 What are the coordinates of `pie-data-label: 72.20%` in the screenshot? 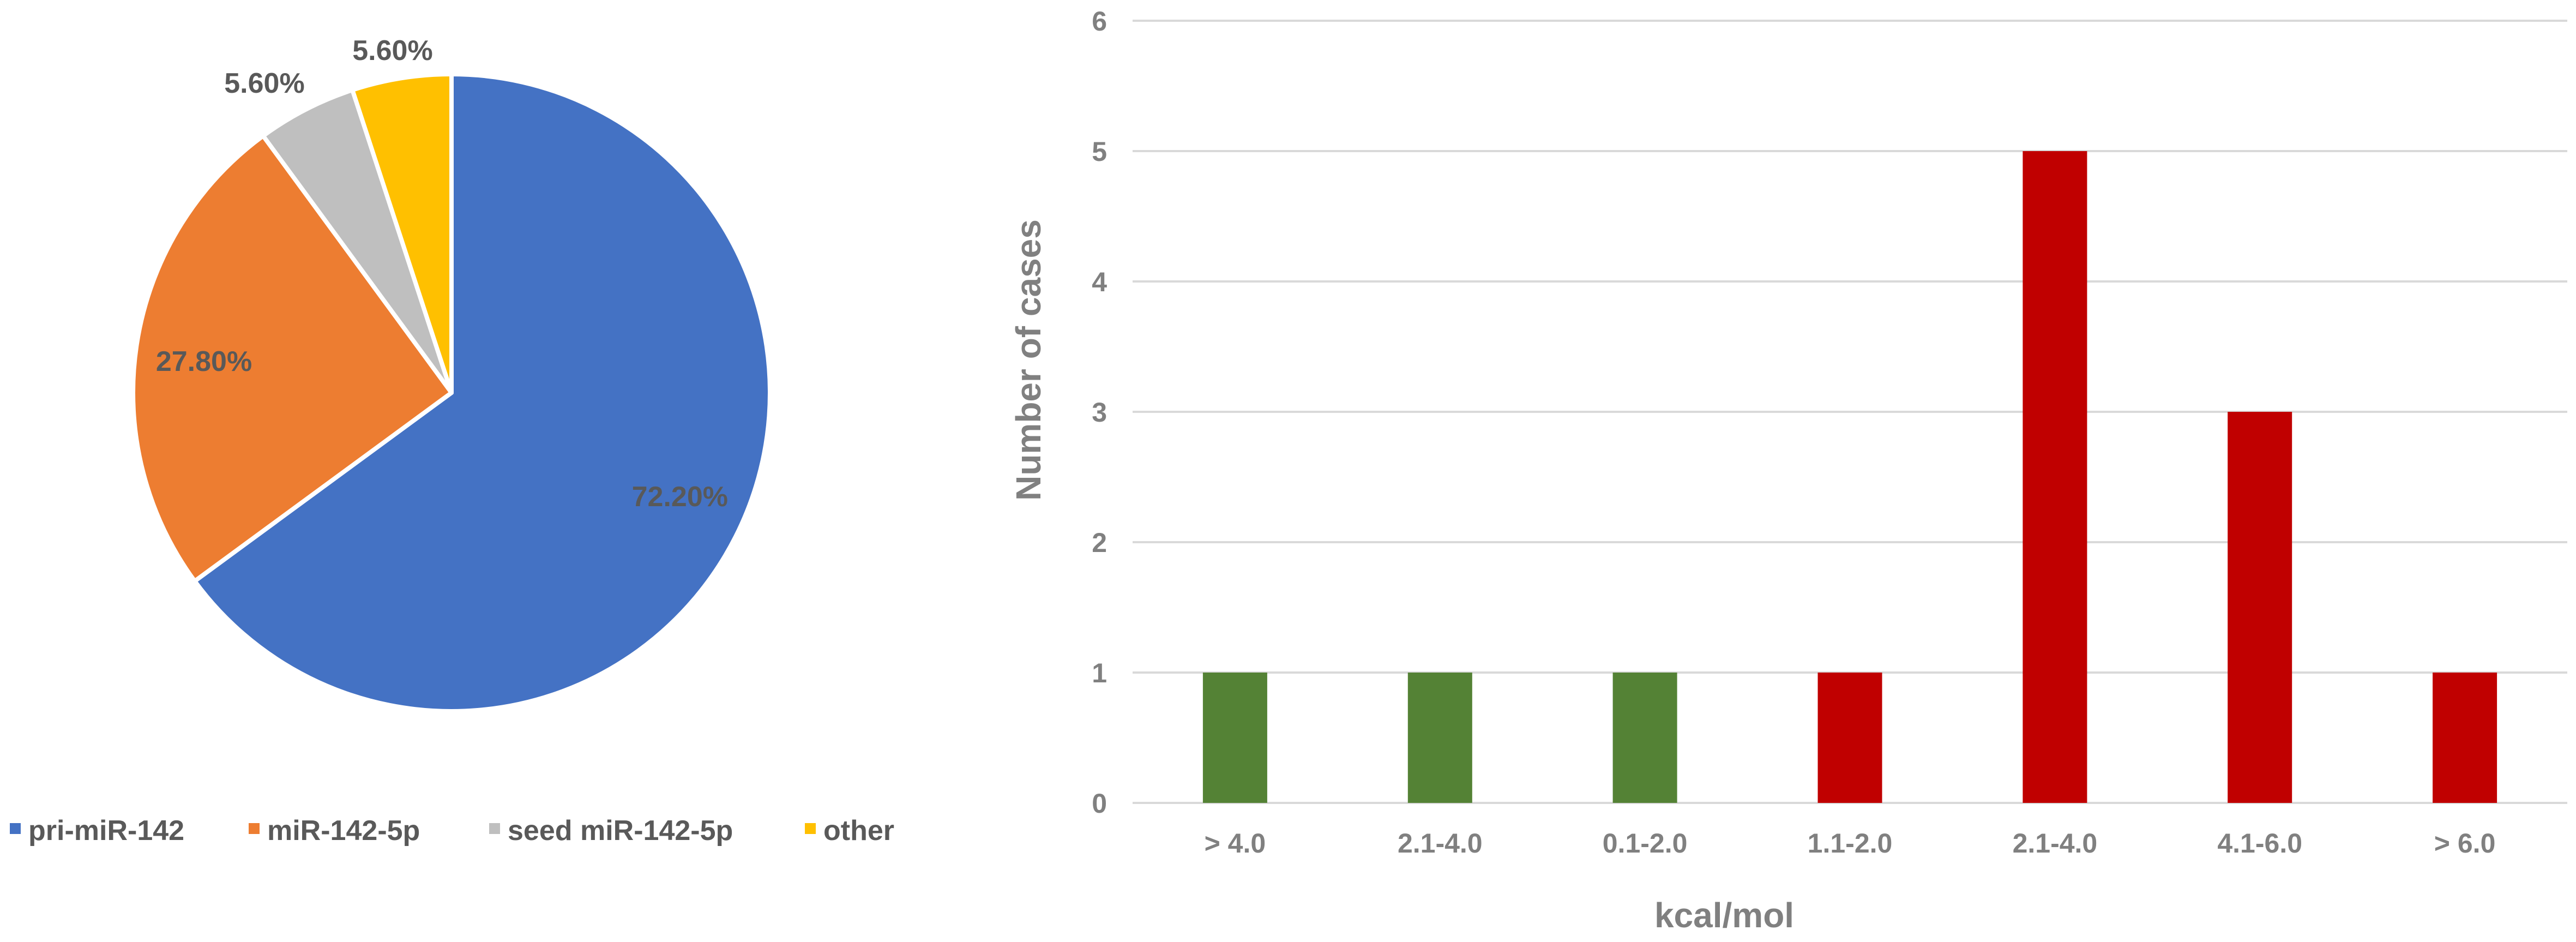 It's located at (680, 497).